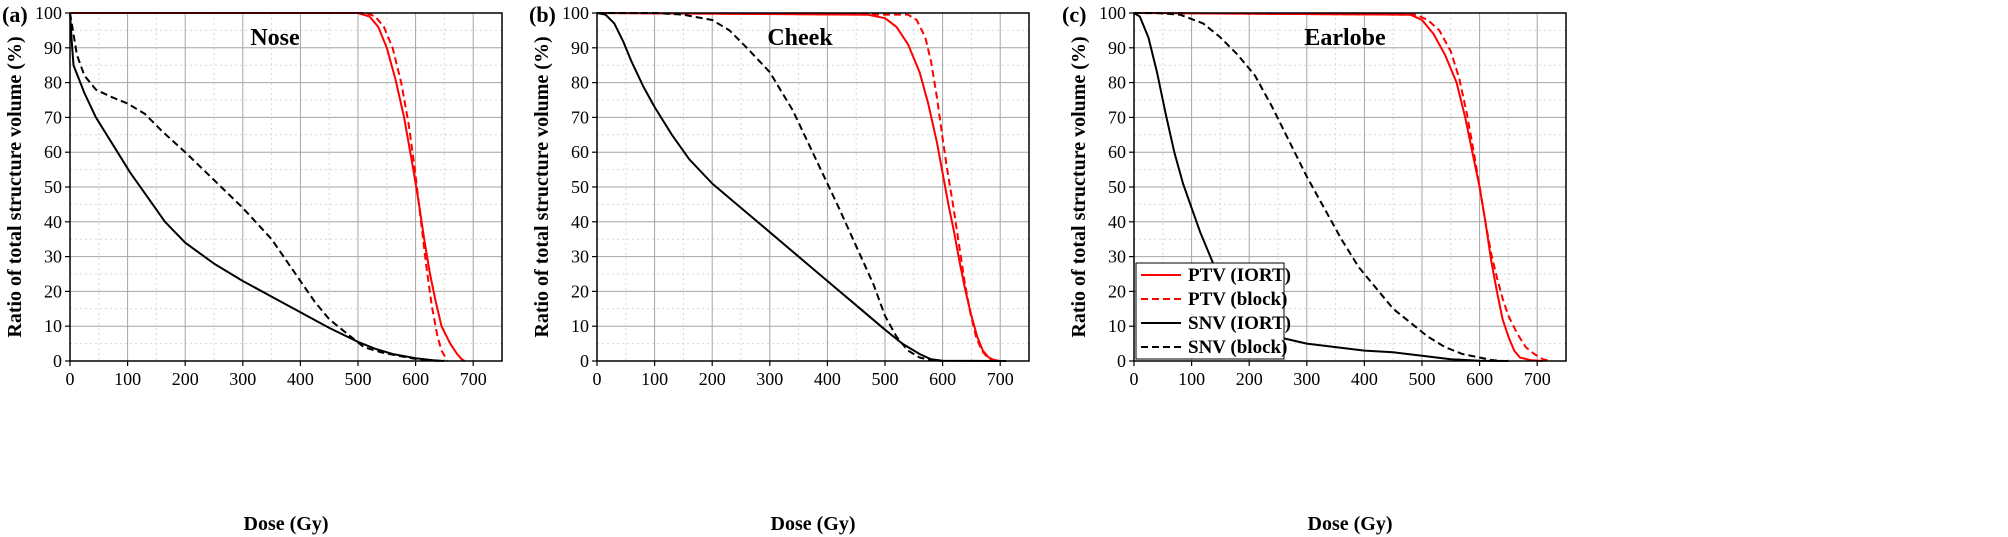 The image size is (2008, 537). I want to click on panel-c-y-tick-label: 60, so click(1117, 152).